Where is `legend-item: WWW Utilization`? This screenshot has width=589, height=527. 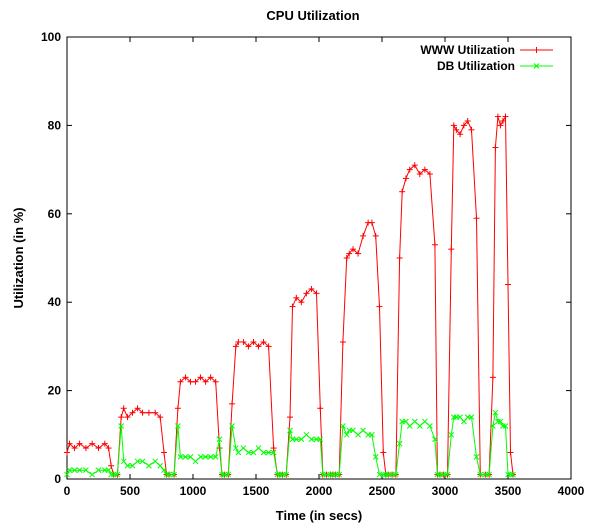
legend-item: WWW Utilization is located at coordinates (486, 50).